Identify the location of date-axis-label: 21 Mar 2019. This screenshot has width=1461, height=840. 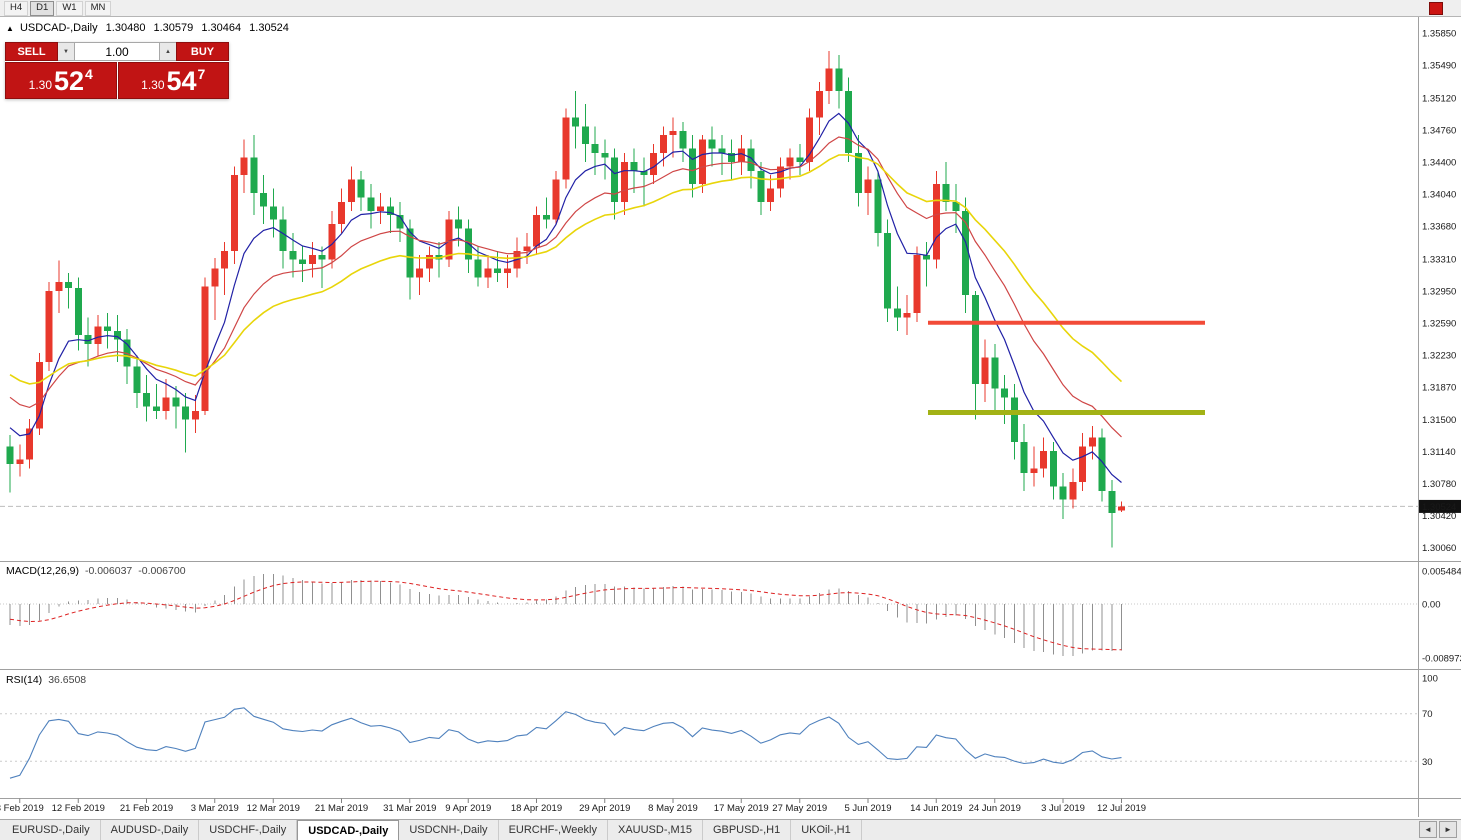
(341, 808).